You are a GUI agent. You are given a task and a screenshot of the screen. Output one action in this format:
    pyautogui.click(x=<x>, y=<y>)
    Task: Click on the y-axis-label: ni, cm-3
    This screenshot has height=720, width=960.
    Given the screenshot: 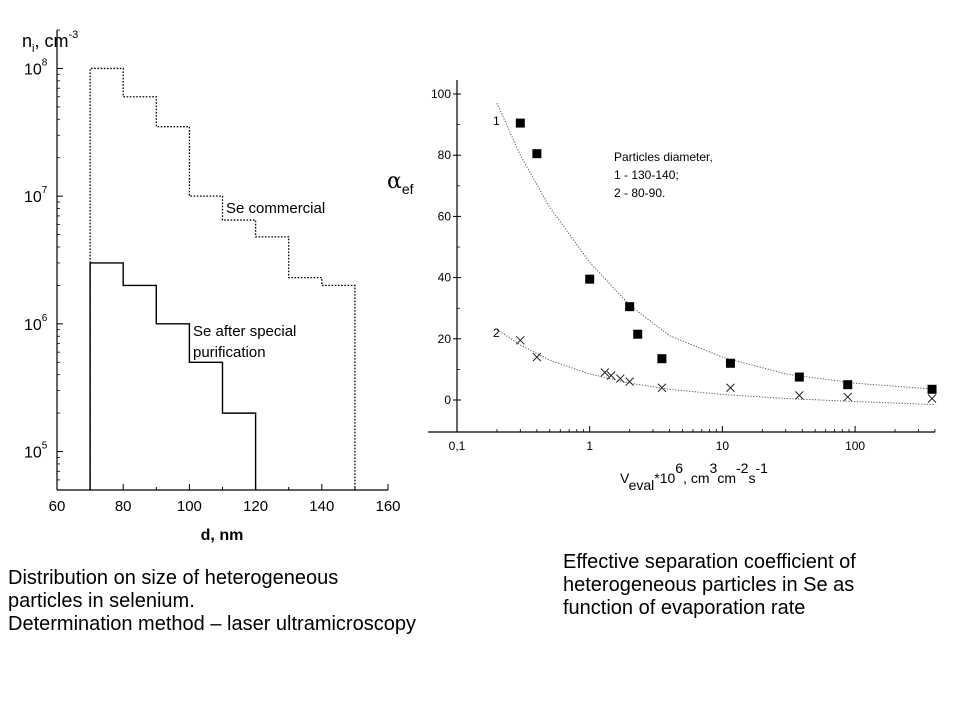 What is the action you would take?
    pyautogui.click(x=50, y=42)
    